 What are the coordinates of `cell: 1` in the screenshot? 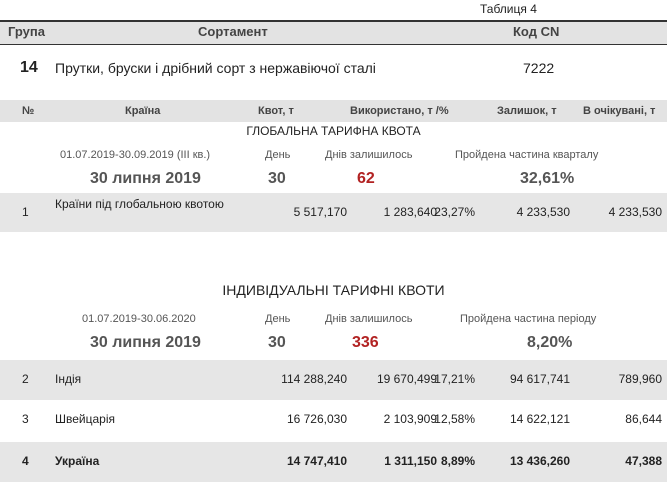 It's located at (25, 211).